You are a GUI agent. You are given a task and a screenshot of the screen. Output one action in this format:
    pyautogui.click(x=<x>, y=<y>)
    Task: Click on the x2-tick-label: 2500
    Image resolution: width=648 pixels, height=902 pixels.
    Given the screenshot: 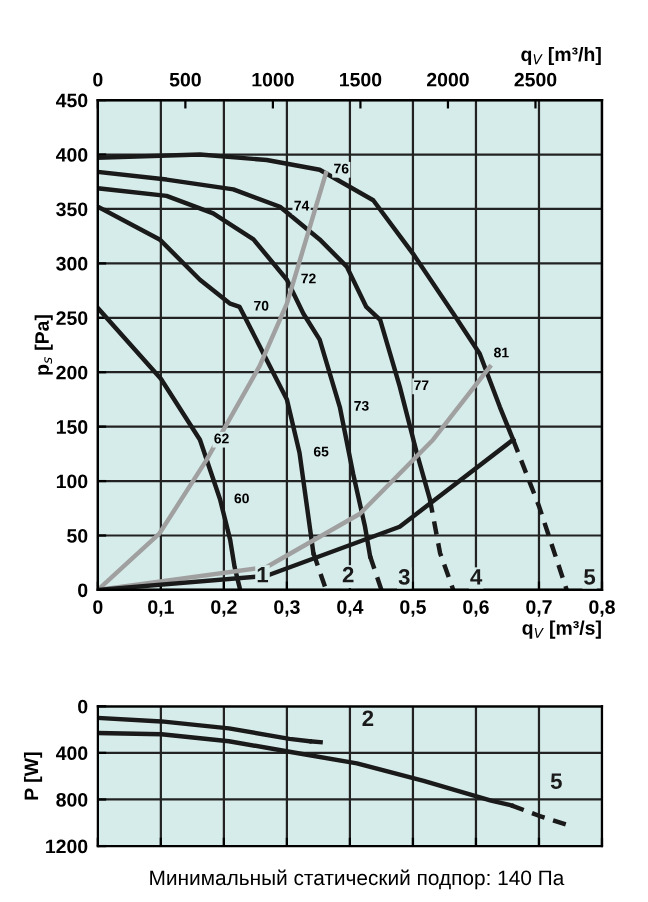 What is the action you would take?
    pyautogui.click(x=535, y=79)
    